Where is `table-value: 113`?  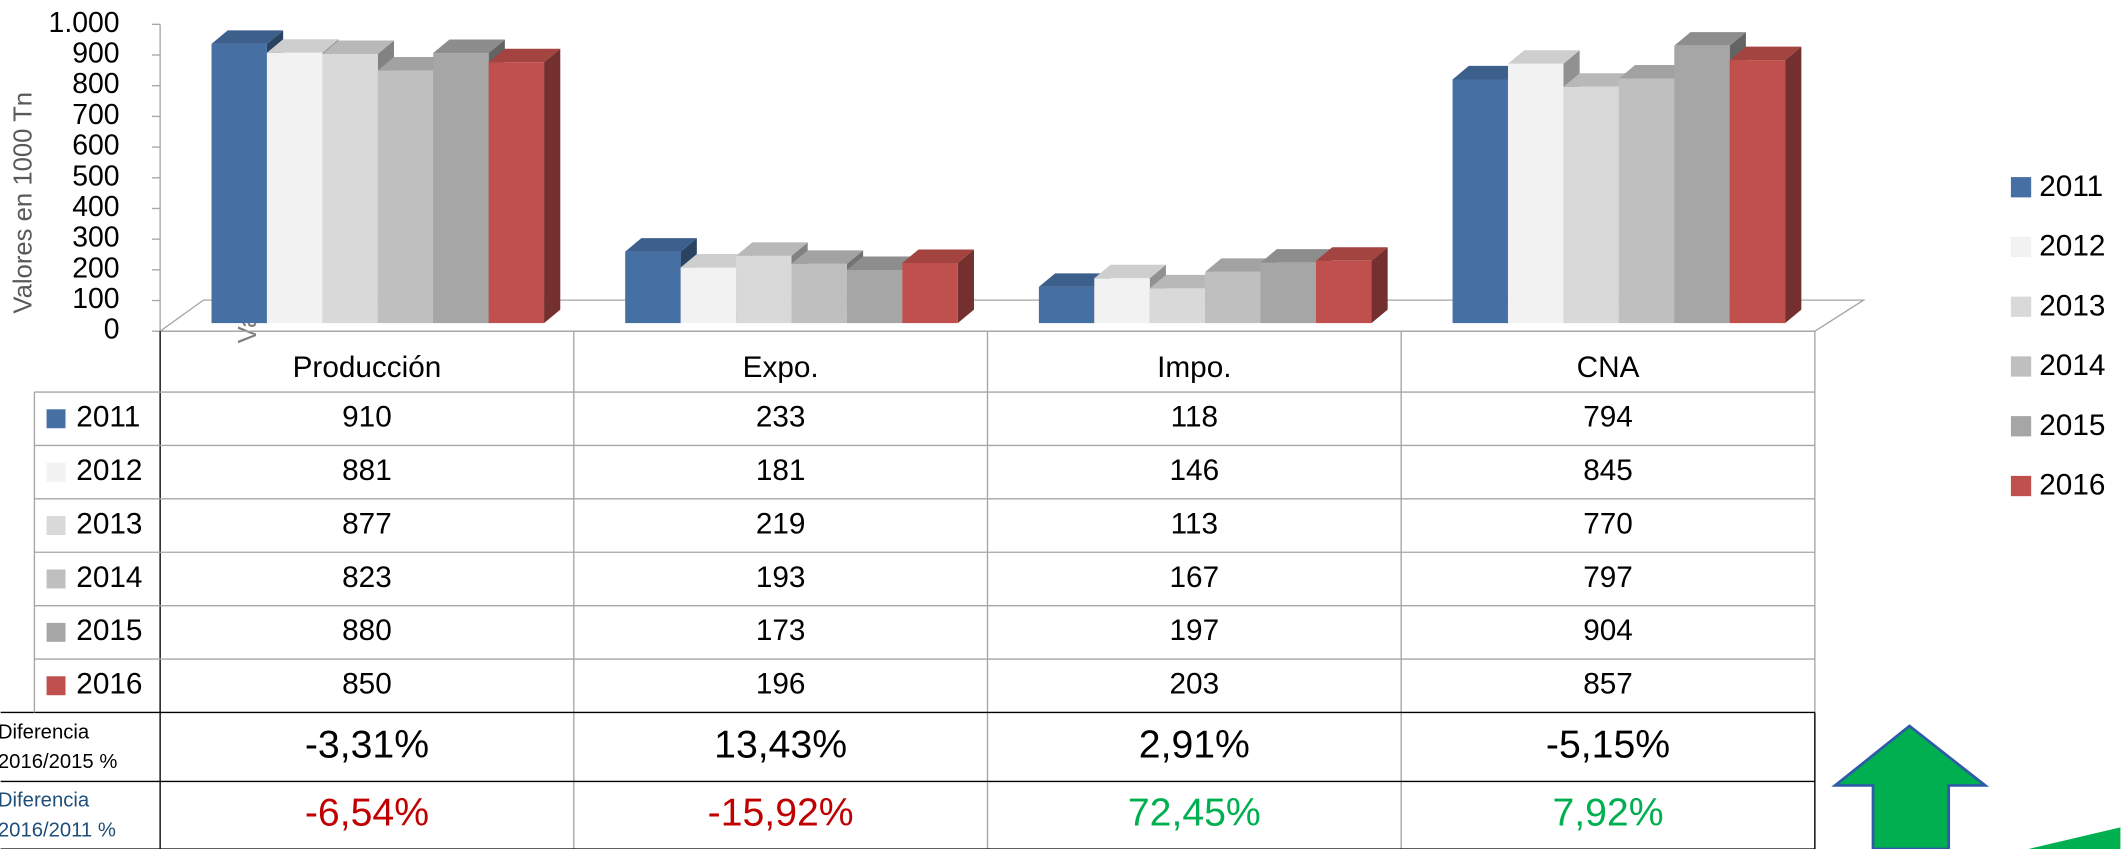
table-value: 113 is located at coordinates (1194, 523).